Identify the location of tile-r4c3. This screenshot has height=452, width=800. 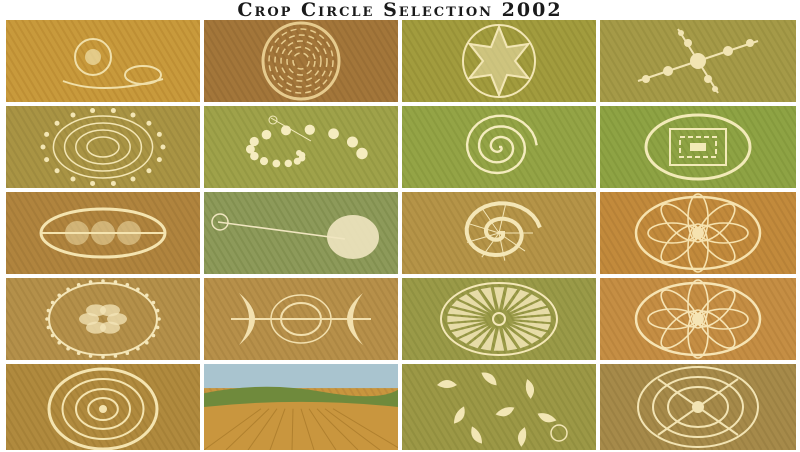
(499, 319).